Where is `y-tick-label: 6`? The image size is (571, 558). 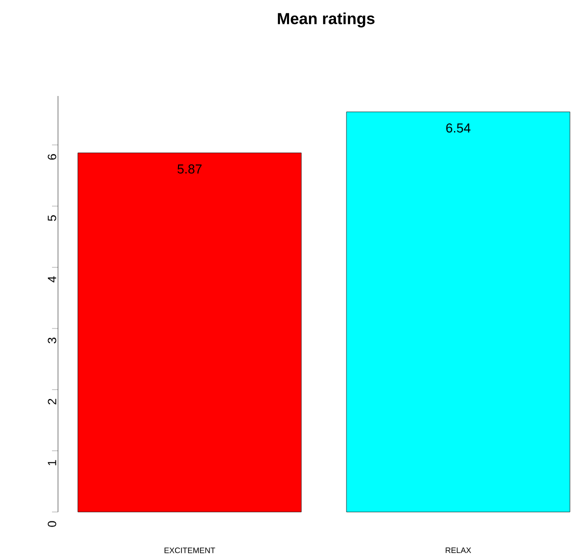
y-tick-label: 6 is located at coordinates (52, 157).